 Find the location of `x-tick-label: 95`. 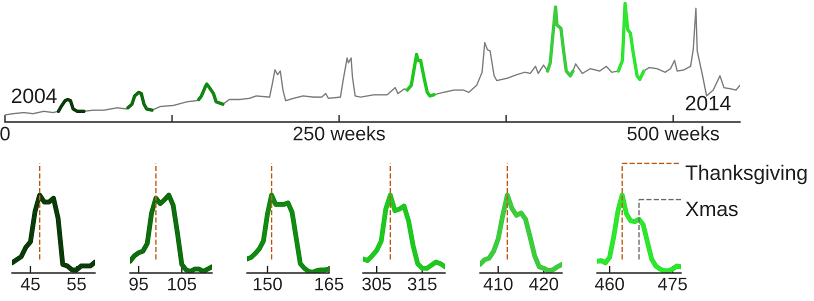

x-tick-label: 95 is located at coordinates (138, 284).